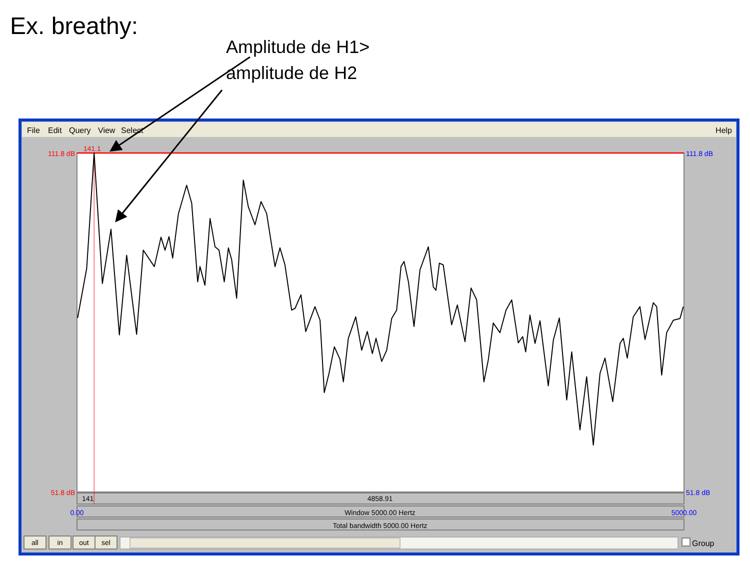  Describe the element at coordinates (33, 130) in the screenshot. I see `text: File` at that location.